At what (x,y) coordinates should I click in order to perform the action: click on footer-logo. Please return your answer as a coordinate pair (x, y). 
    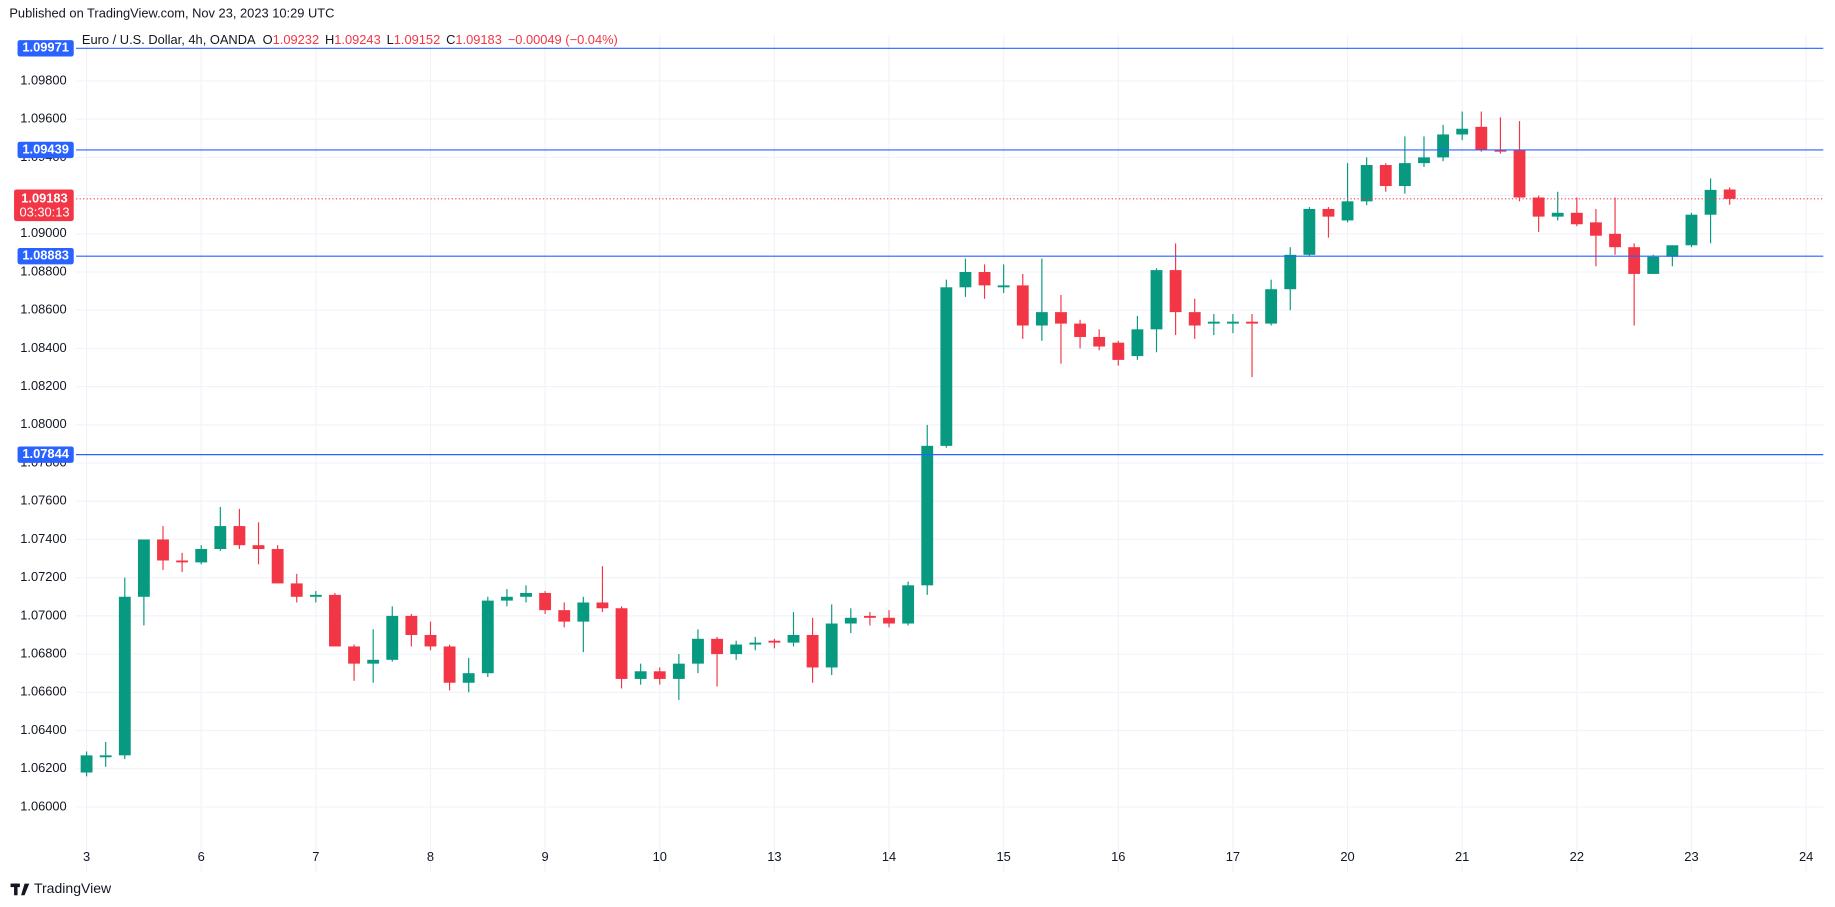
    Looking at the image, I should click on (20, 889).